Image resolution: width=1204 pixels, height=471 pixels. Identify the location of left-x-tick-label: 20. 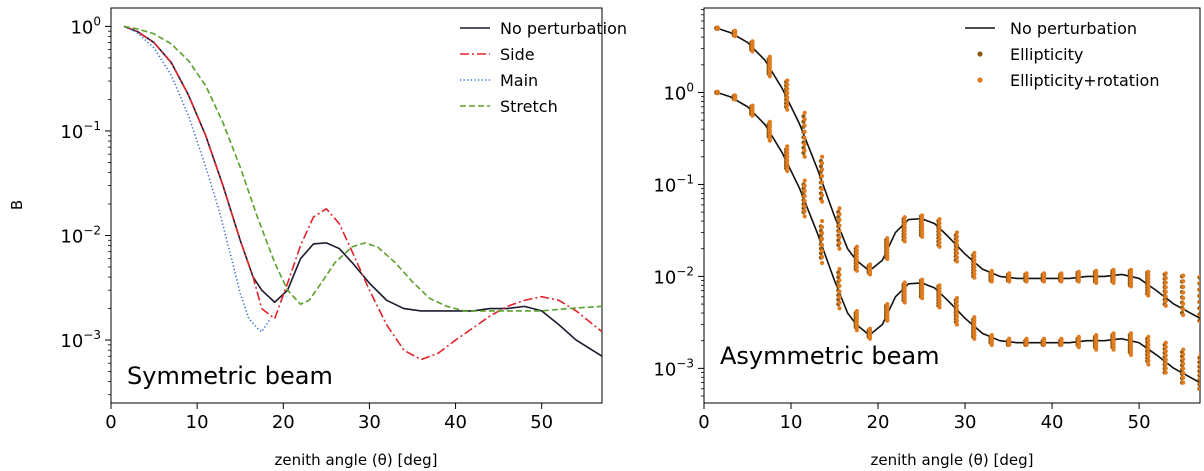
(283, 422).